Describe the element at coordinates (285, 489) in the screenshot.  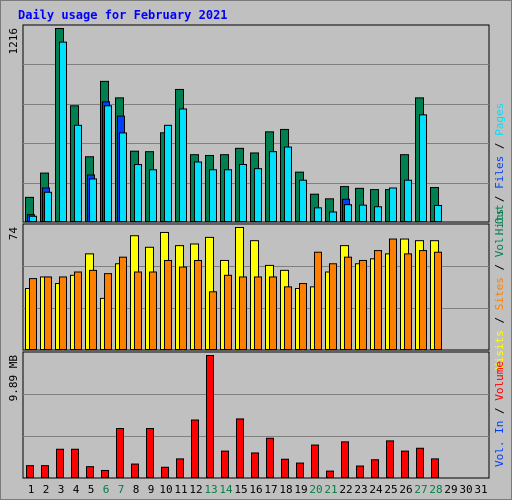
I see `day-label: 18` at that location.